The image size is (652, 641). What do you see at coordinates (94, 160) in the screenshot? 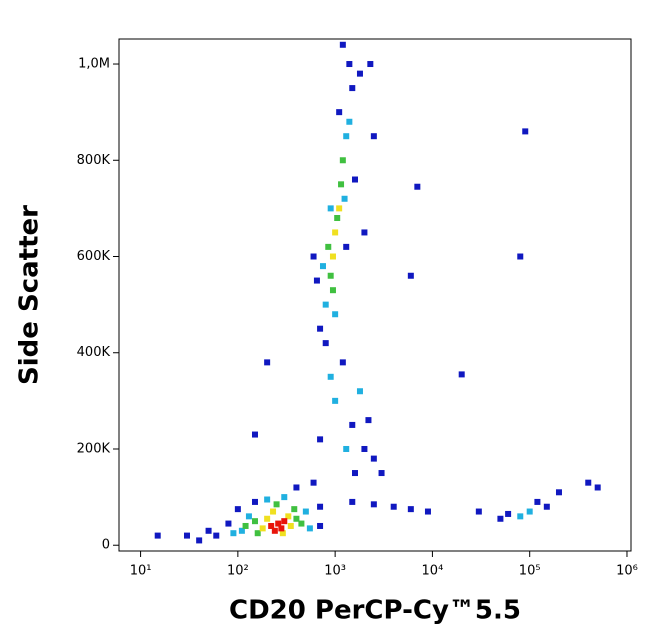
I see `y-tick-label: 800K` at bounding box center [94, 160].